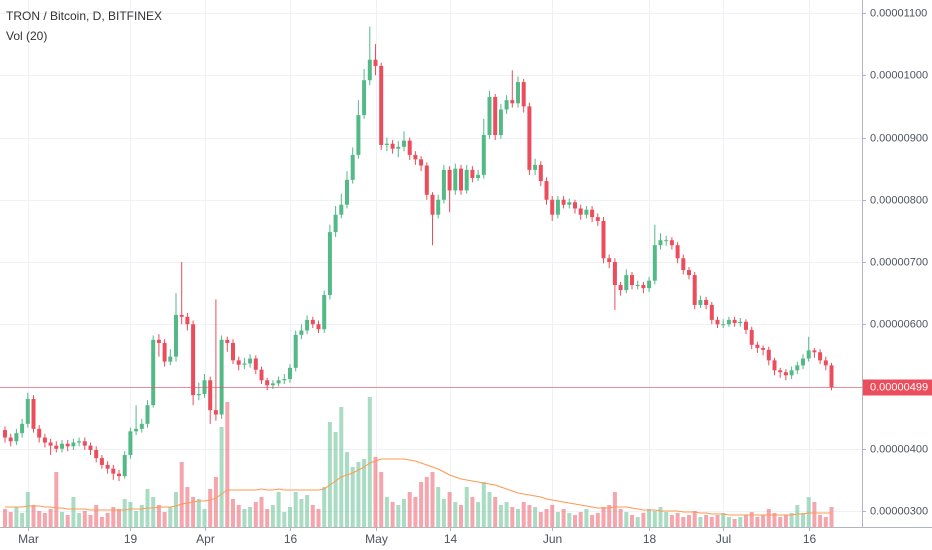 The image size is (932, 550). Describe the element at coordinates (897, 387) in the screenshot. I see `last-price-box` at that location.